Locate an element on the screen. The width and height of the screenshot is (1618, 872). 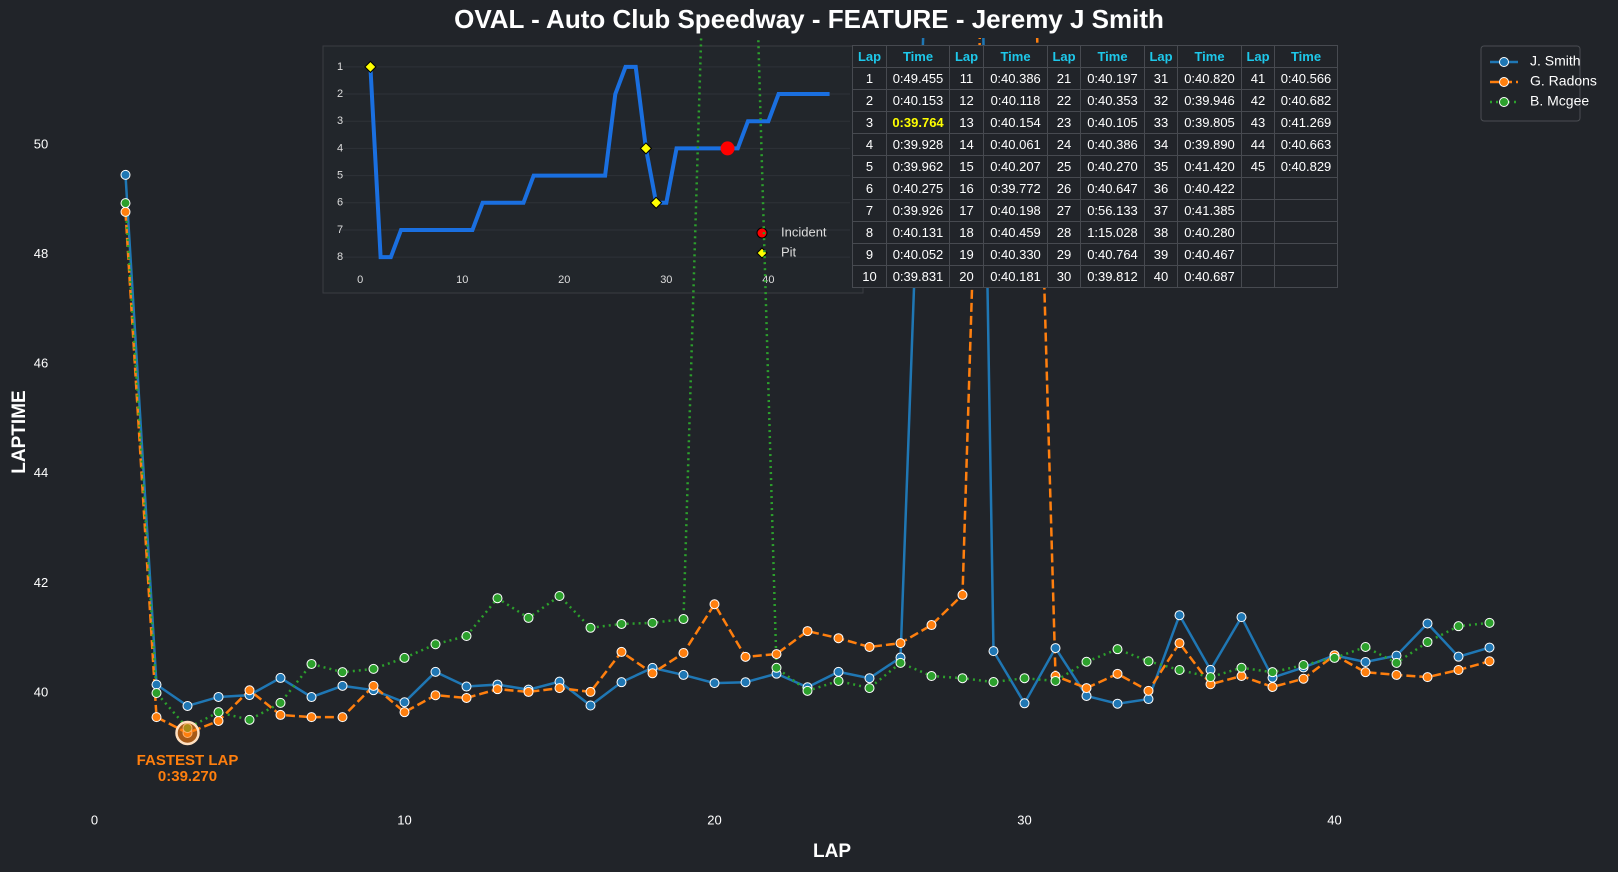
header-row: Lap Time Lap Time Lap Time Lap Time Lap Time is located at coordinates (1095, 56).